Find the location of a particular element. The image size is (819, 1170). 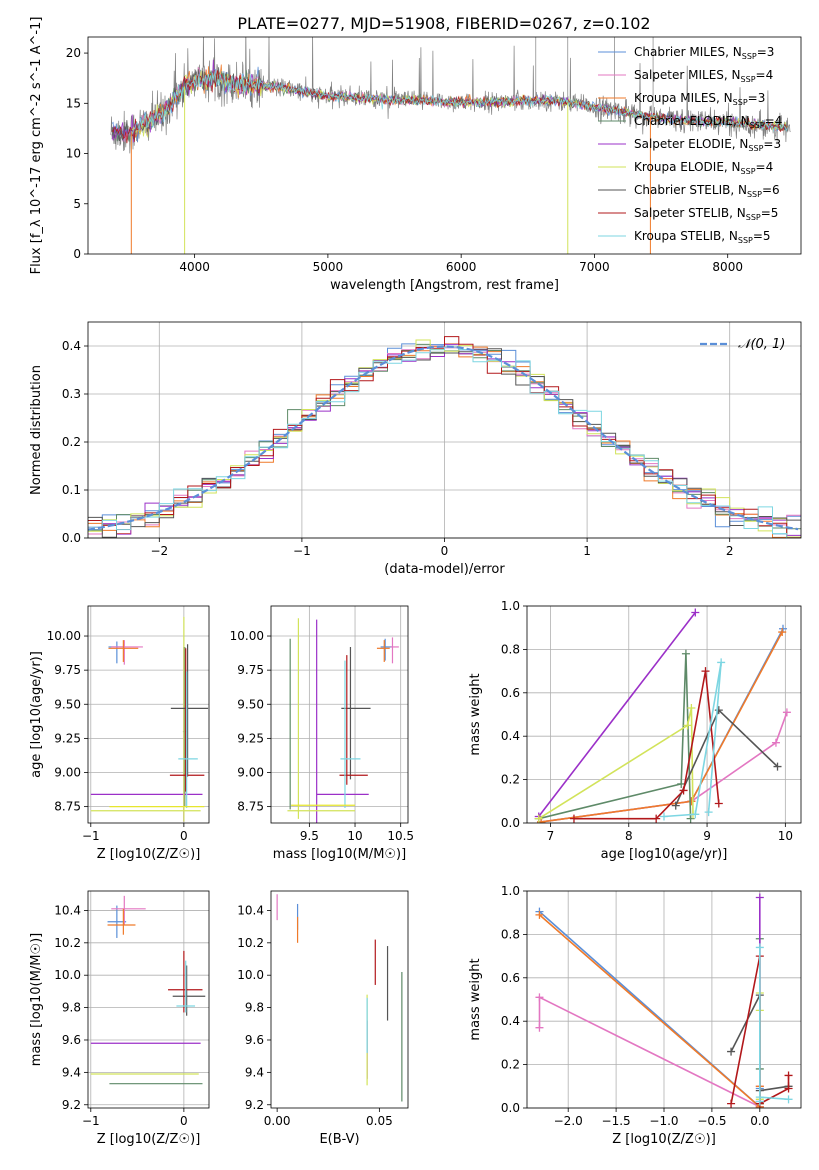

weight-line is located at coordinates (617, 714).